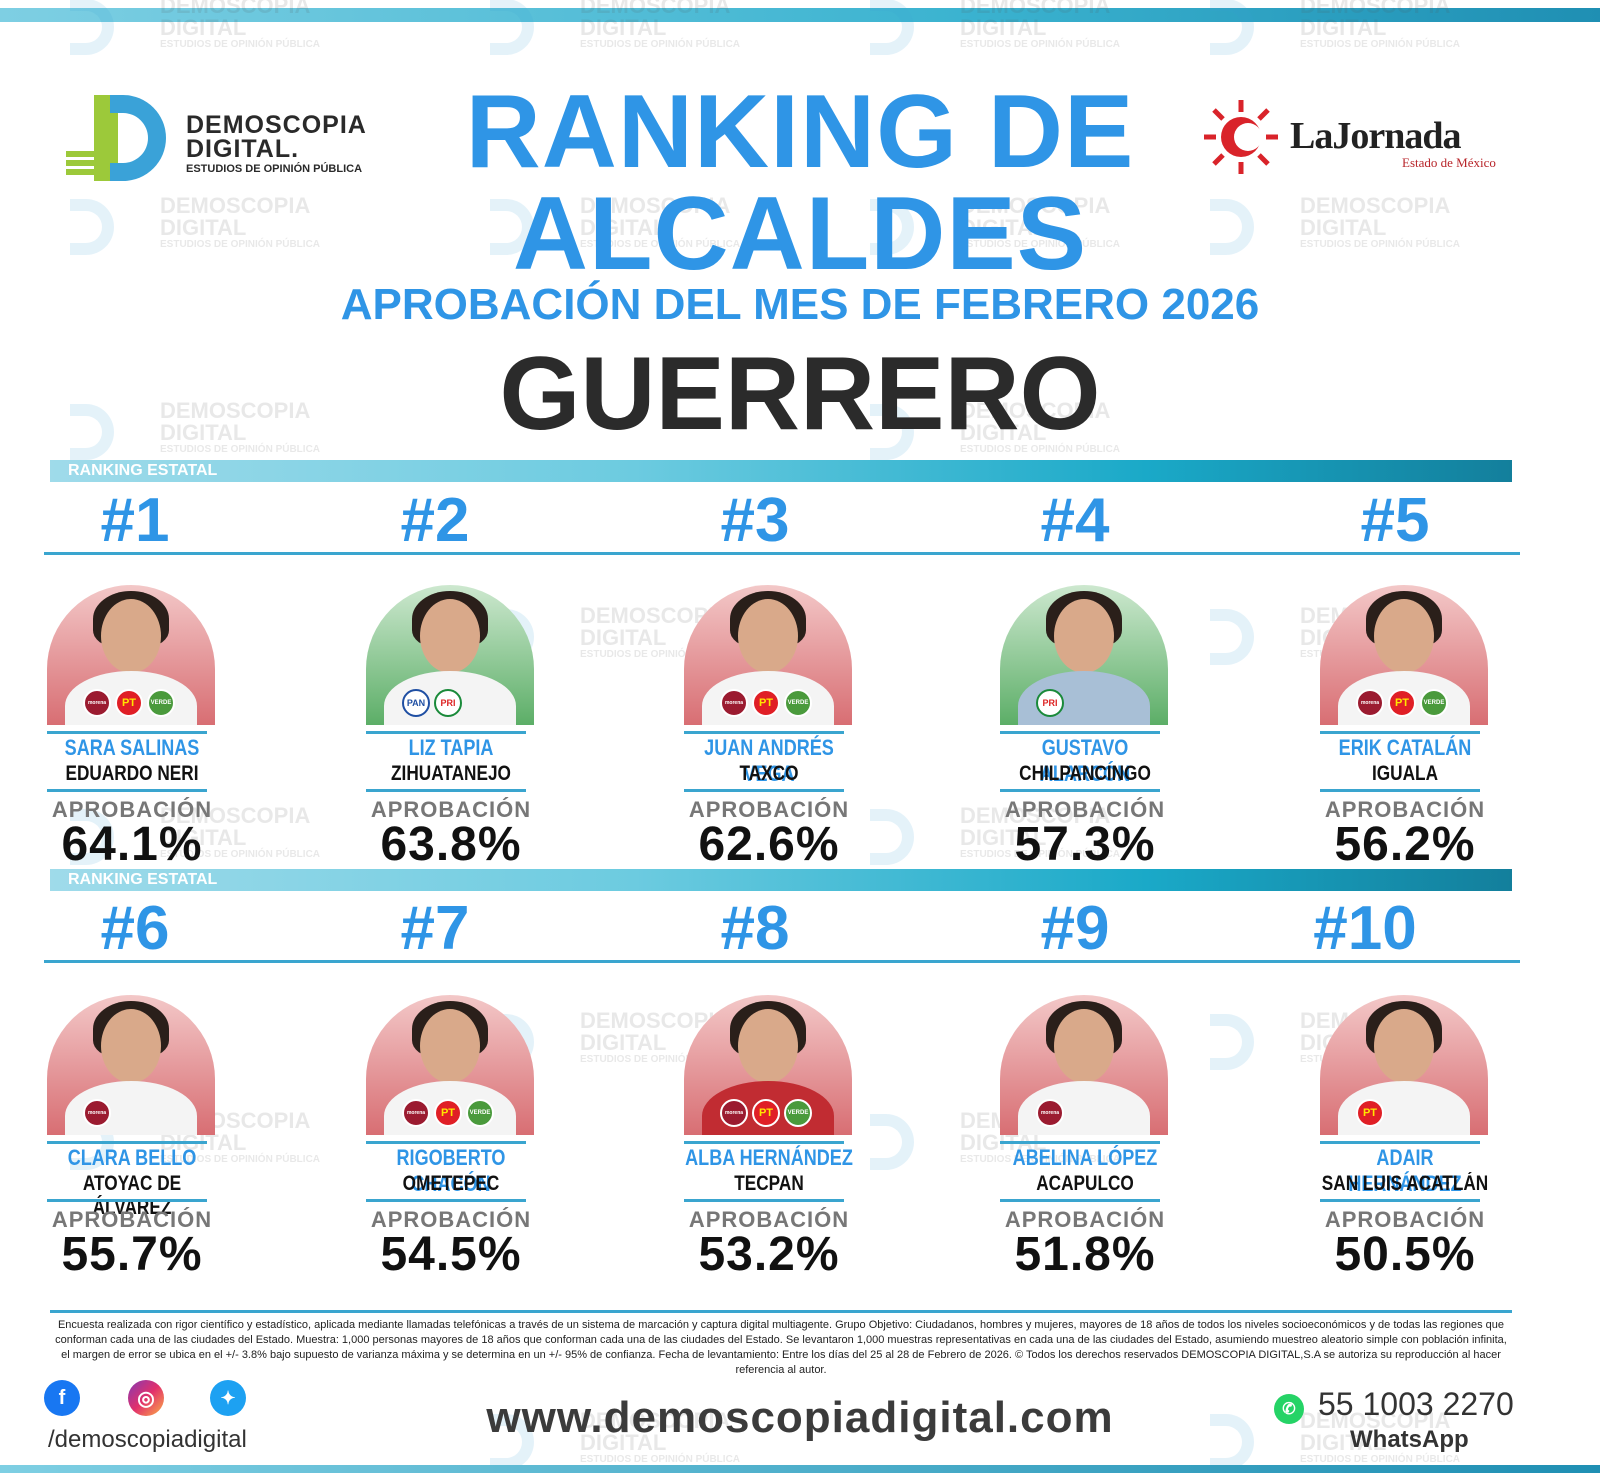 The height and width of the screenshot is (1480, 1600). I want to click on mayor-name: ADAIR HERNÁNDEZ, so click(1405, 1170).